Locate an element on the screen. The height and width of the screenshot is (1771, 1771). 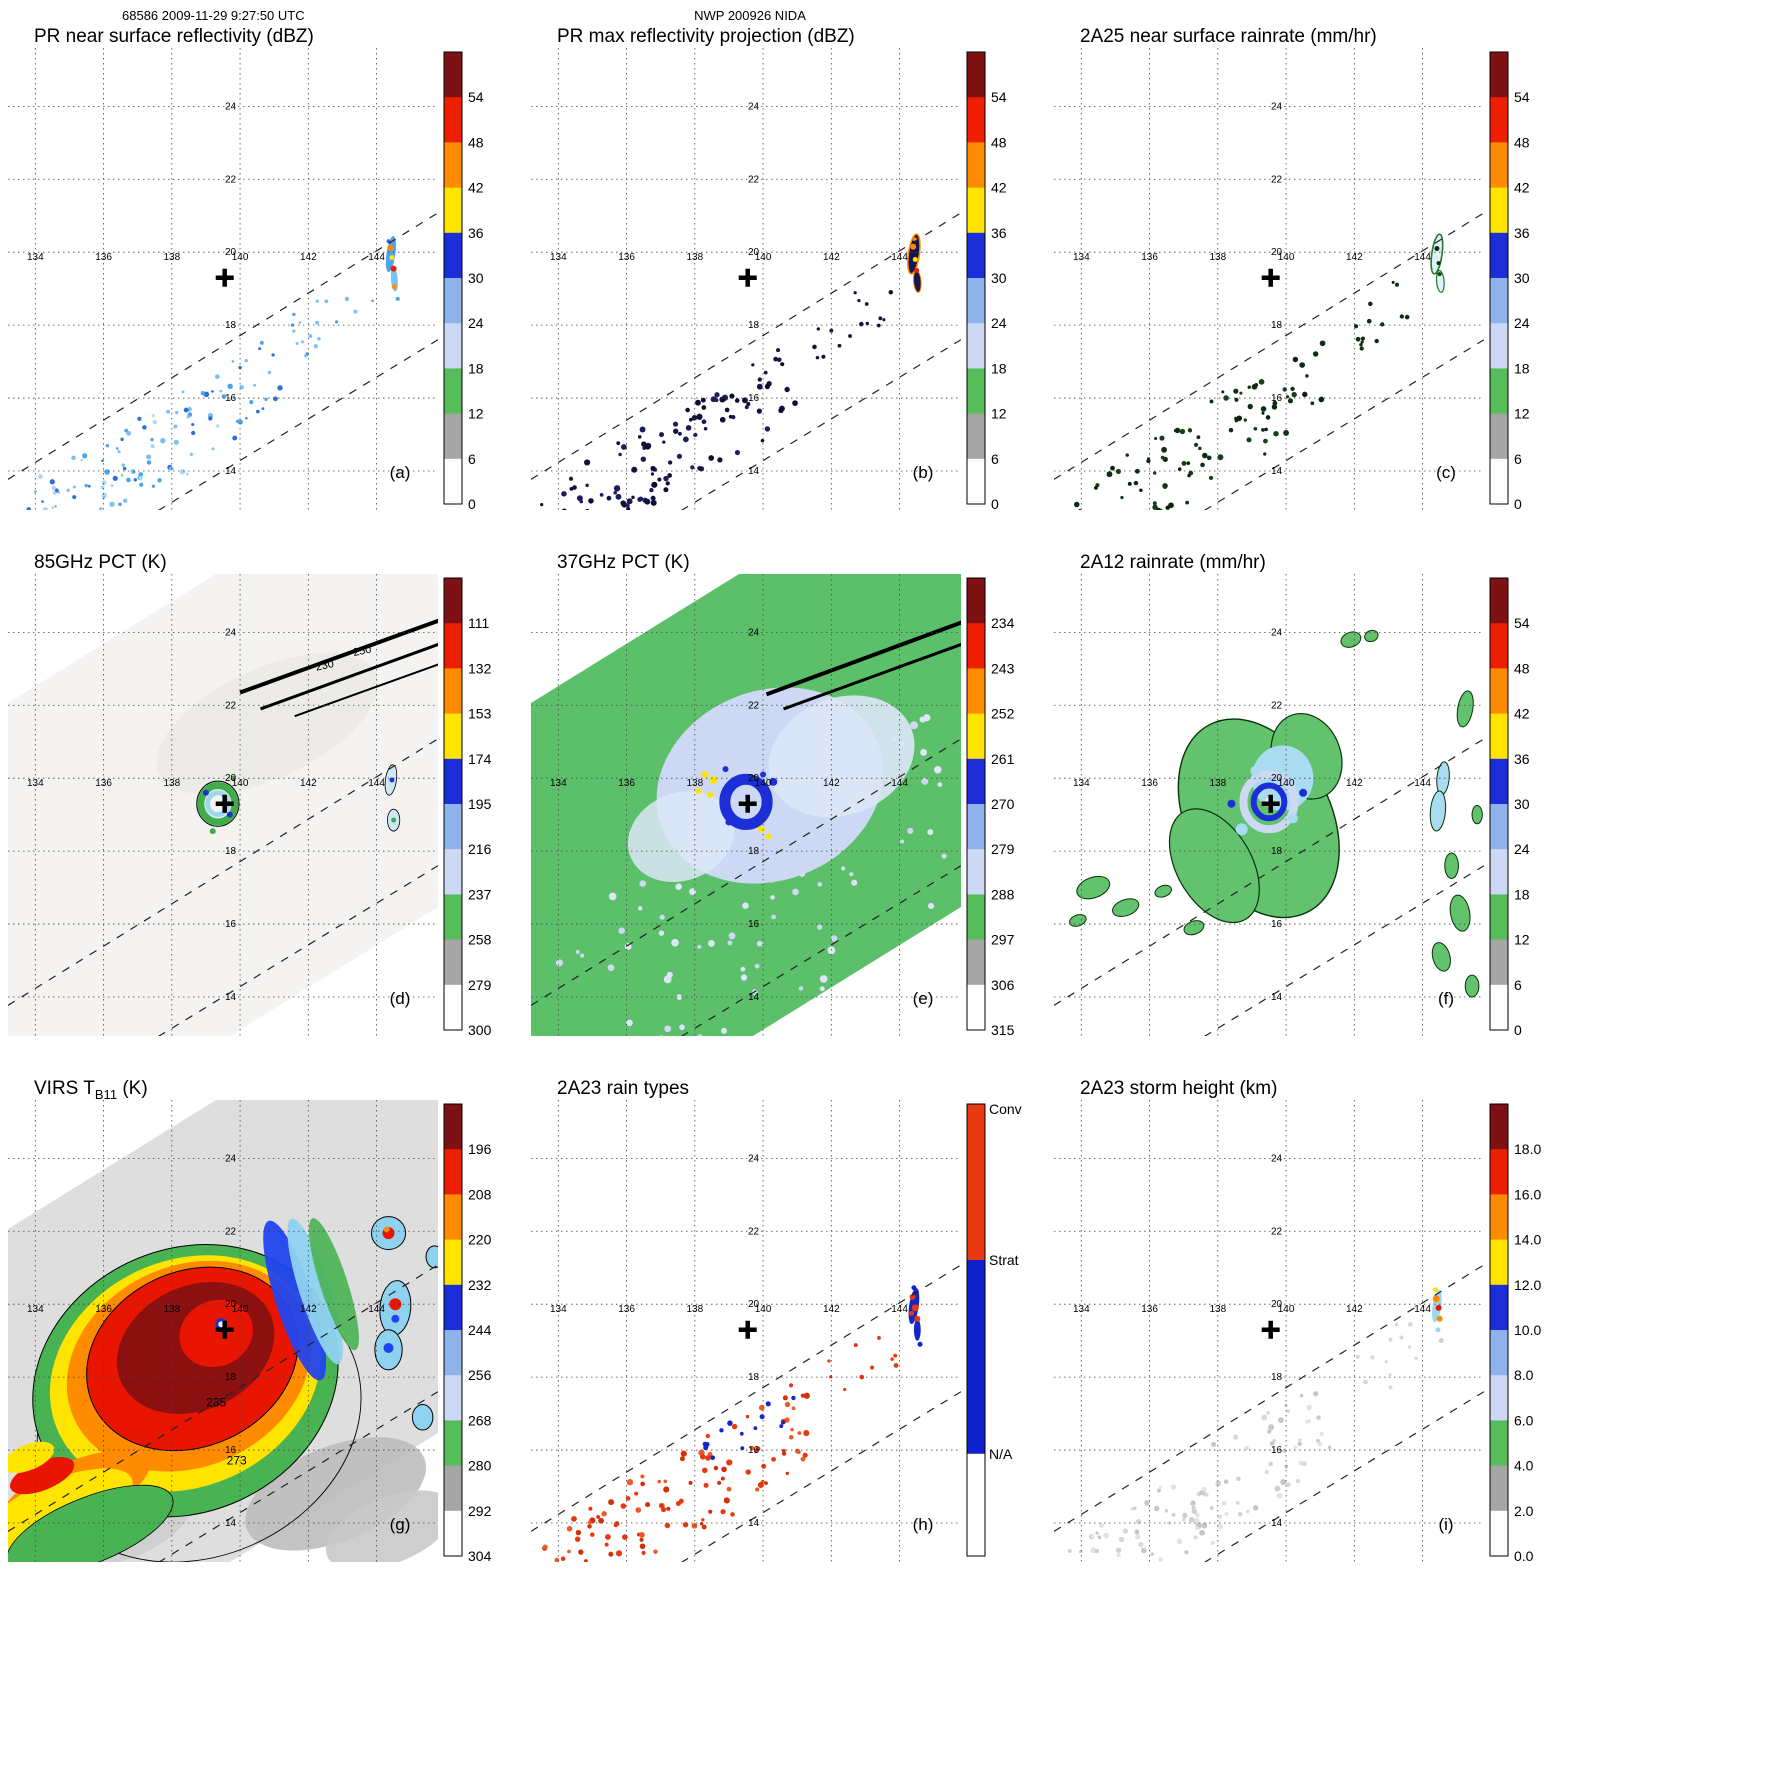
colorbar-label: 220 is located at coordinates (480, 1240).